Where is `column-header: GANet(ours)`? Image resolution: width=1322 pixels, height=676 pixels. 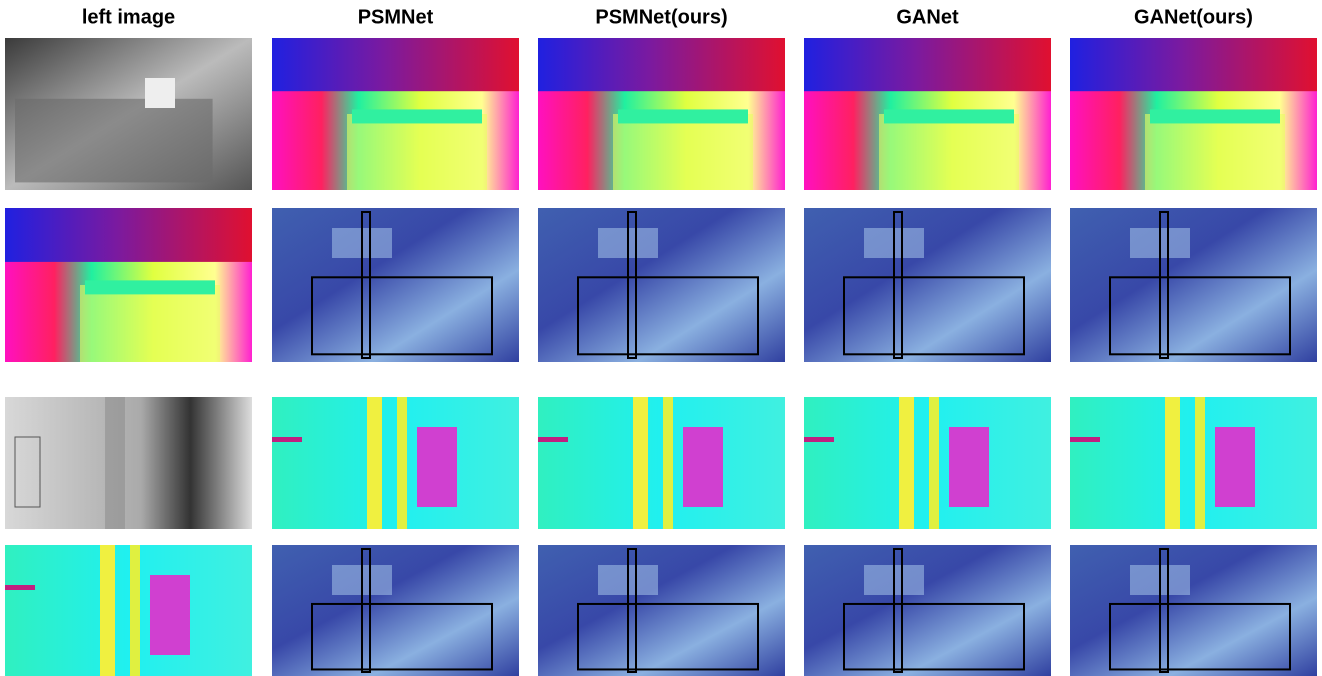 column-header: GANet(ours) is located at coordinates (1193, 17).